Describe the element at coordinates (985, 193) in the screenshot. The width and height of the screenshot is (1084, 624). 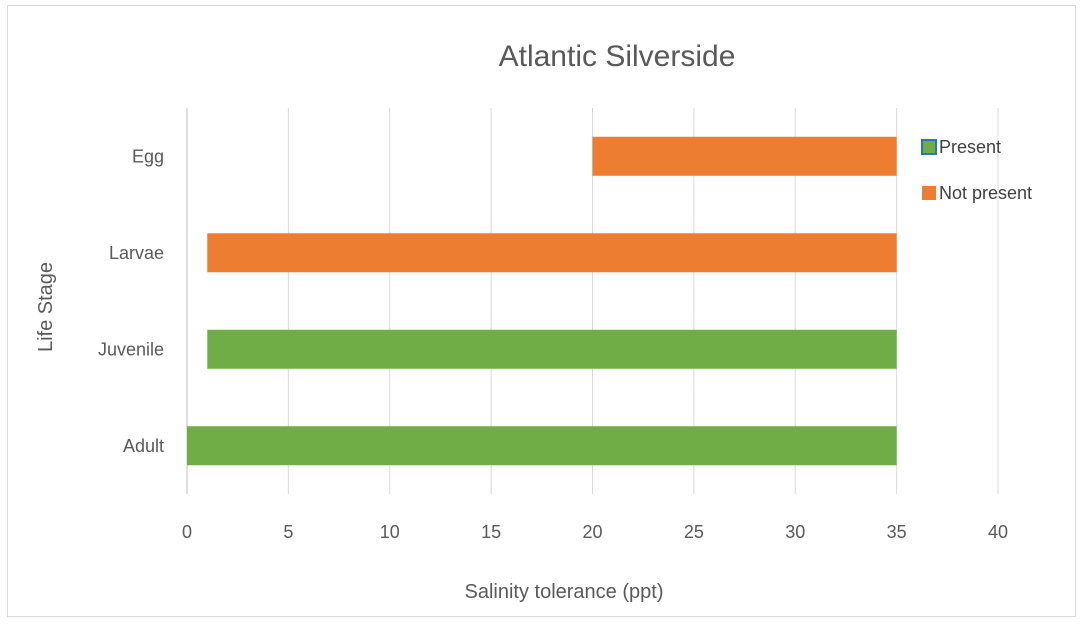
I see `legend-label-not-present: Not present` at that location.